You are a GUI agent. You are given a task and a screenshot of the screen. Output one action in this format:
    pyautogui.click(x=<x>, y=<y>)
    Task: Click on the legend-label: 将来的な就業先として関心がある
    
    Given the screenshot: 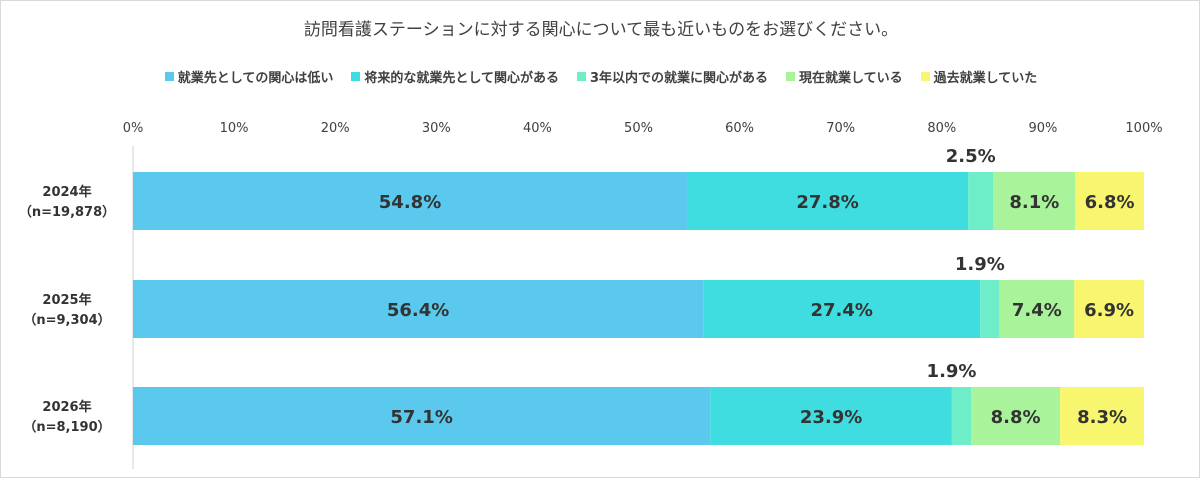 What is the action you would take?
    pyautogui.click(x=461, y=78)
    